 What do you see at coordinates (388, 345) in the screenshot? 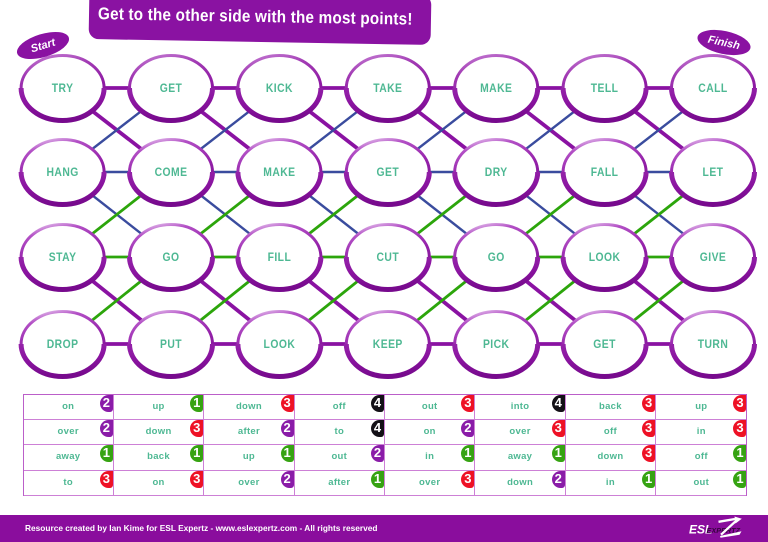
I see `svg-text: KEEP` at bounding box center [388, 345].